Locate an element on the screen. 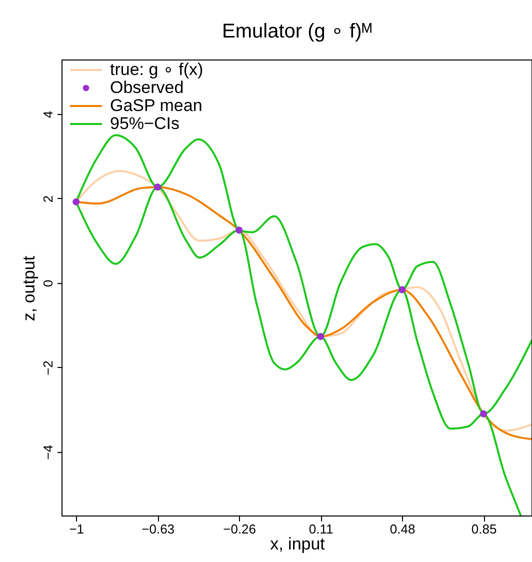 The height and width of the screenshot is (562, 532). y-tick-label: 2 is located at coordinates (48, 199).